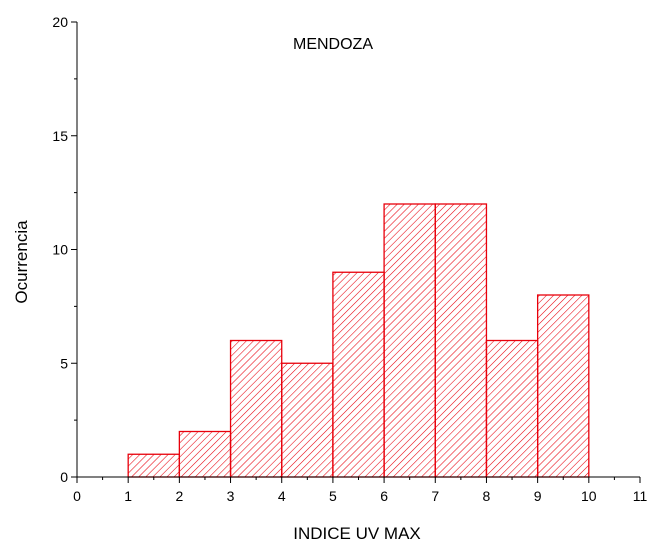 This screenshot has height=544, width=649. What do you see at coordinates (21, 262) in the screenshot?
I see `y-axis-title: Ocurrencia` at bounding box center [21, 262].